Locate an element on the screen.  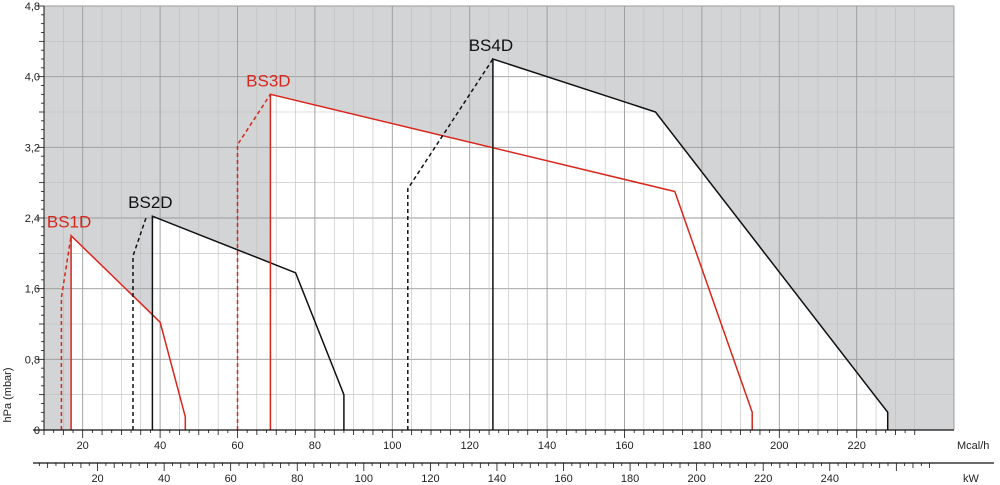
x-tick-label-kw: 180 is located at coordinates (630, 479).